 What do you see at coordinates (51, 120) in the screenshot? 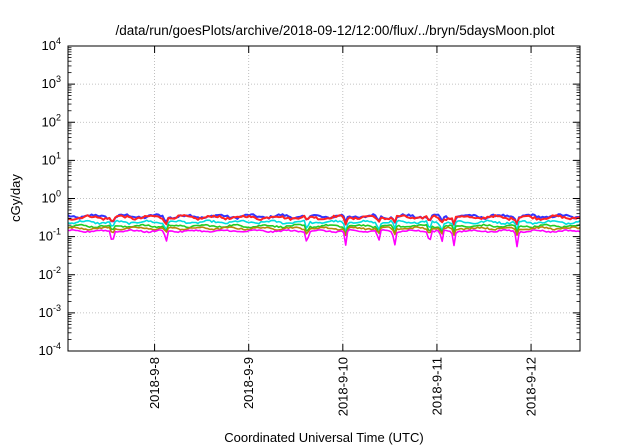
I see `y-tick-label: 10²` at bounding box center [51, 120].